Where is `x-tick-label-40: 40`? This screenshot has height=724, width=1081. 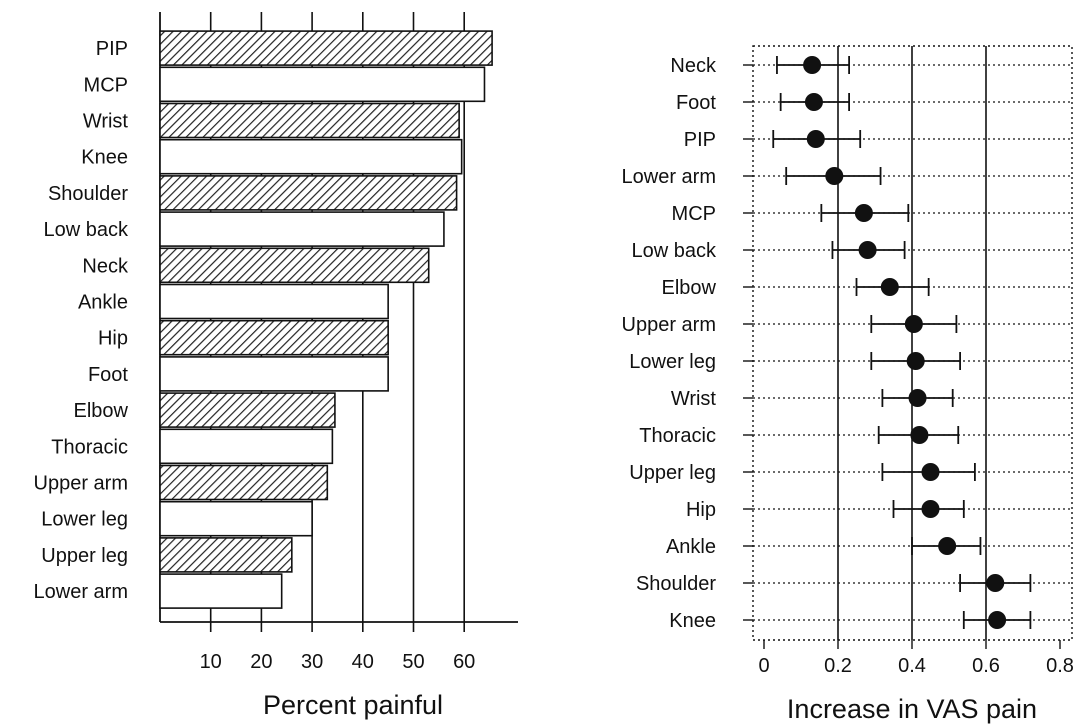
x-tick-label-40: 40 is located at coordinates (363, 662).